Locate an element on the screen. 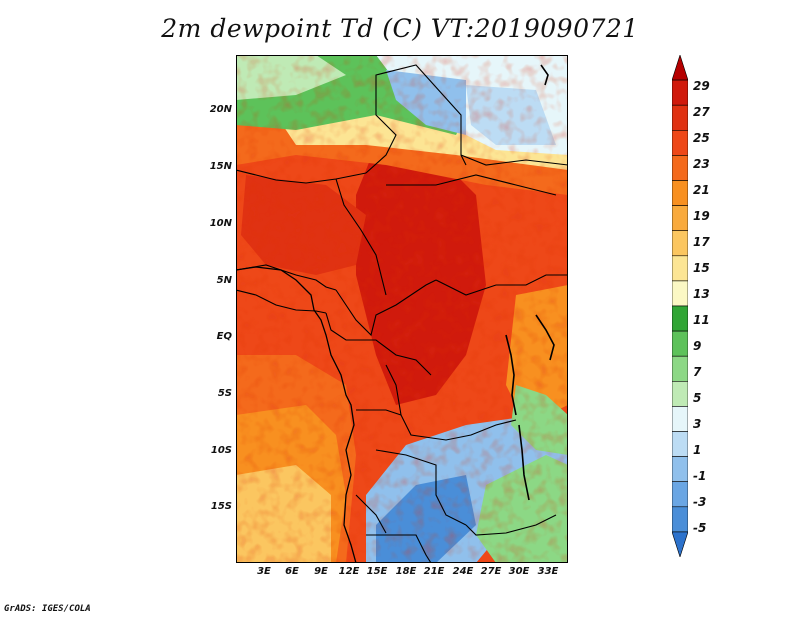 The width and height of the screenshot is (800, 618). colorbar-label: 29 is located at coordinates (701, 86).